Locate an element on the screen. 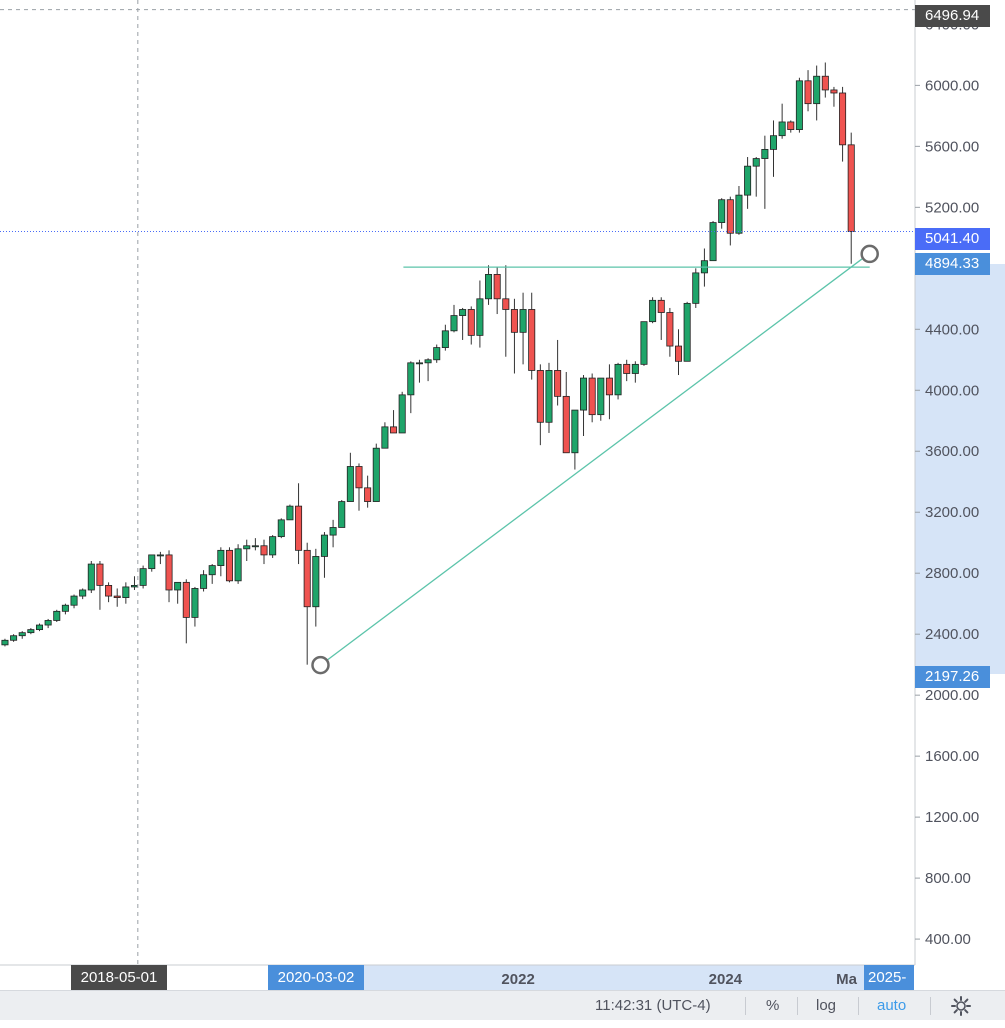 The width and height of the screenshot is (1005, 1028). drawing-start-price-label: 2197.26 is located at coordinates (952, 677).